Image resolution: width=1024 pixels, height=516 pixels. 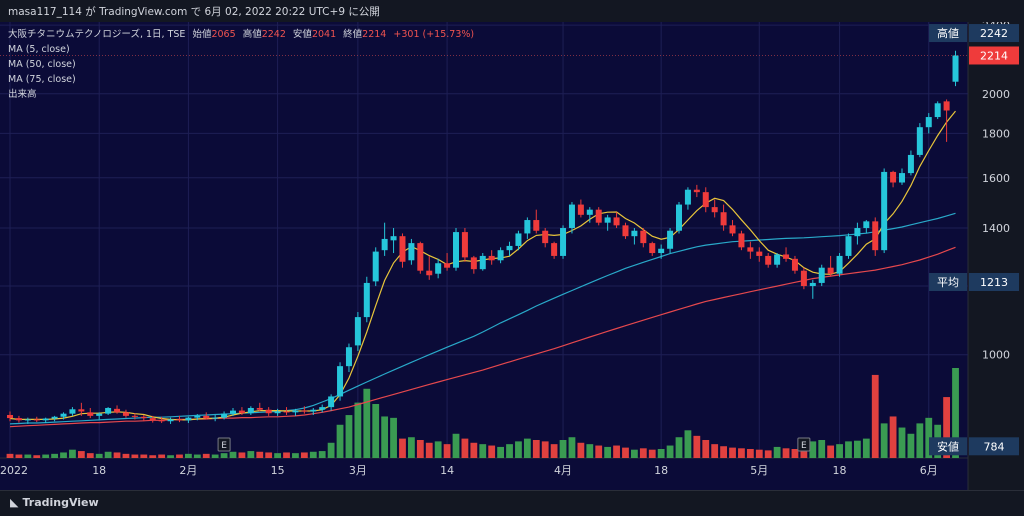 I want to click on avg-tag-label-box, so click(x=948, y=281).